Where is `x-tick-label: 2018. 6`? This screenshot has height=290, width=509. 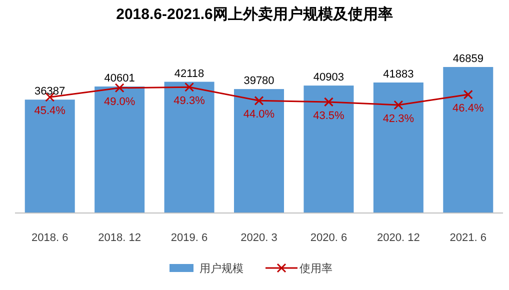 x-tick-label: 2018. 6 is located at coordinates (50, 238).